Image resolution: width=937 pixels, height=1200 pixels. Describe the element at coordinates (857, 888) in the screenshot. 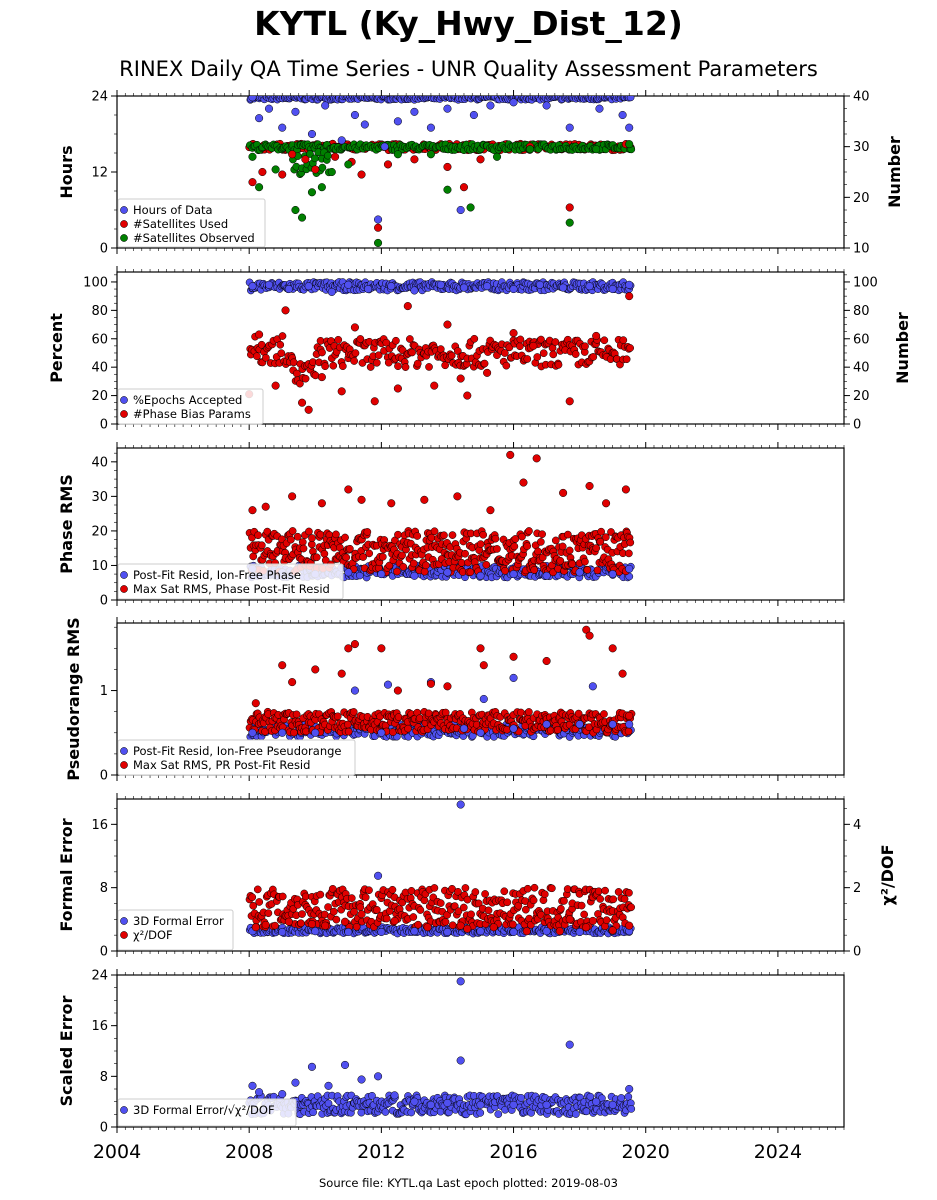

I see `y2-tick-label: 2` at that location.